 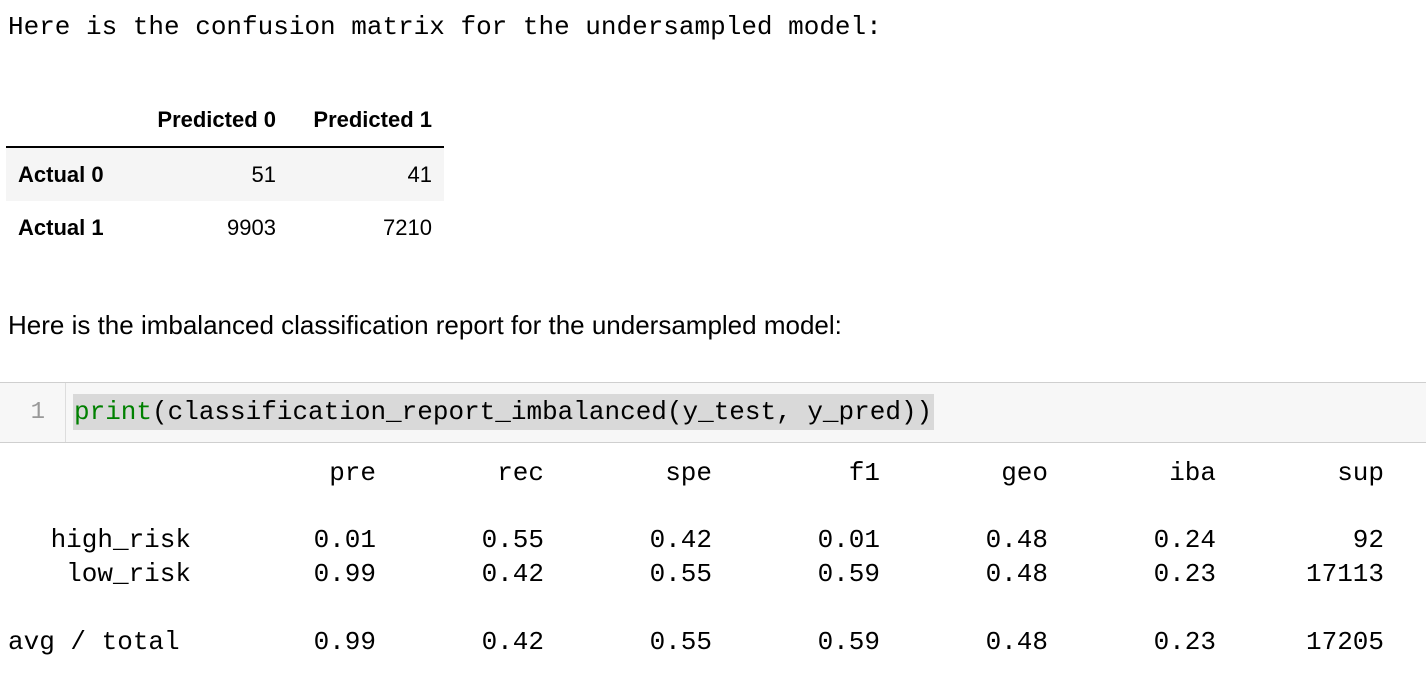 I want to click on report-value: 92, so click(x=1368, y=540).